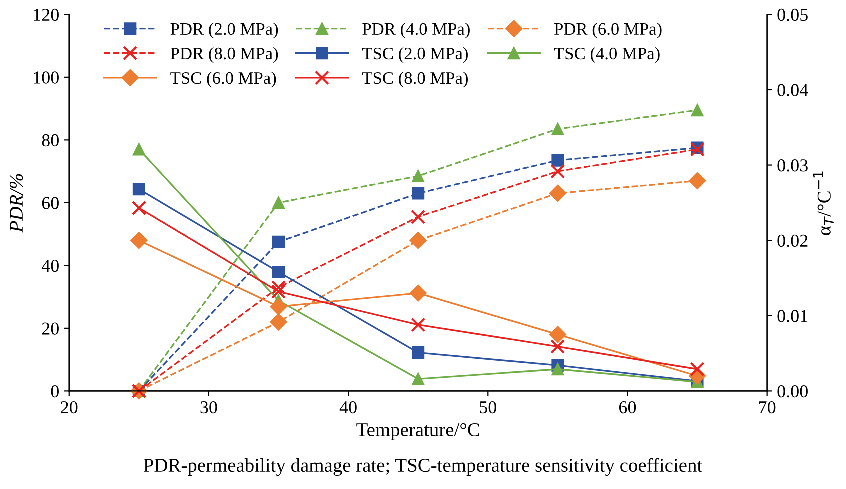  What do you see at coordinates (488, 407) in the screenshot?
I see `x-tick-label: 50` at bounding box center [488, 407].